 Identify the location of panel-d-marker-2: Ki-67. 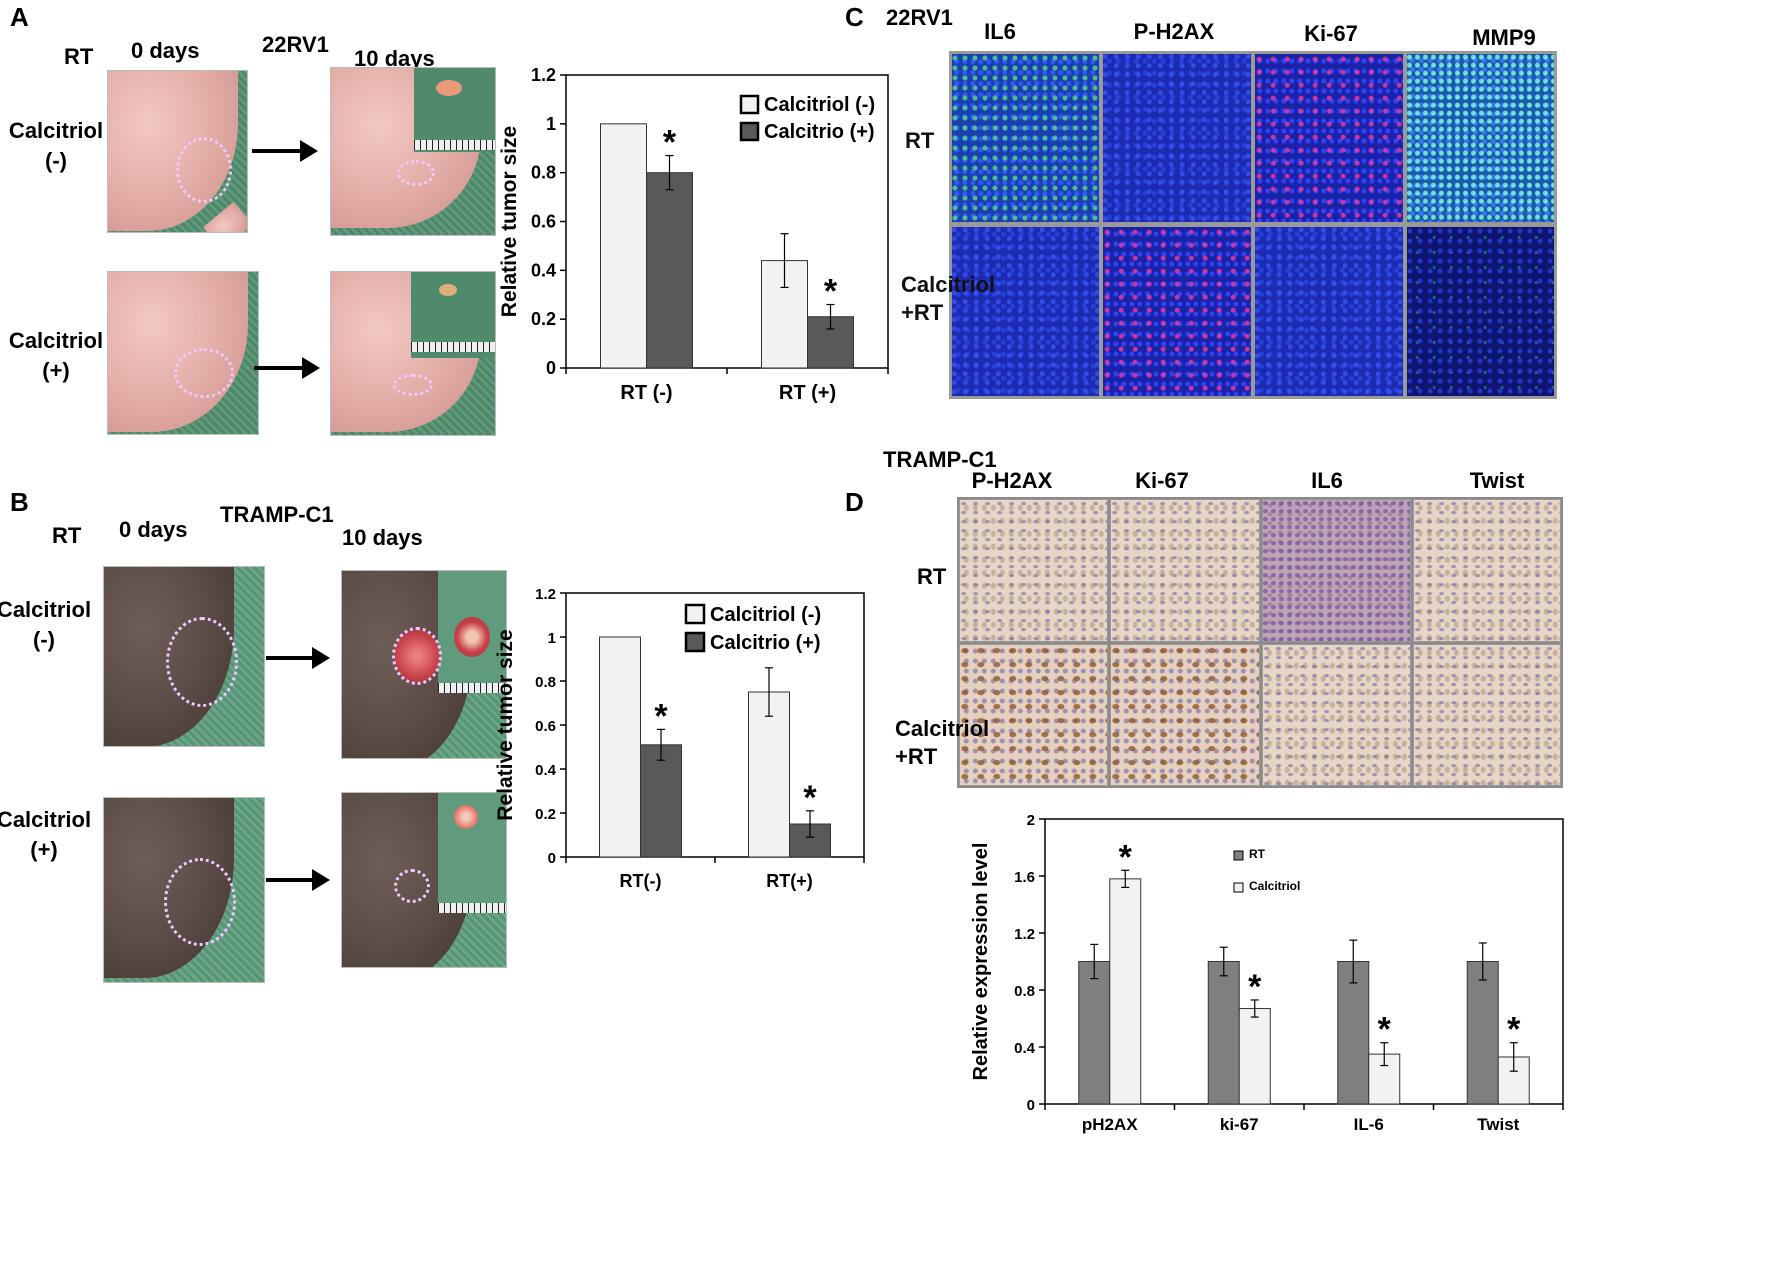
(1162, 480).